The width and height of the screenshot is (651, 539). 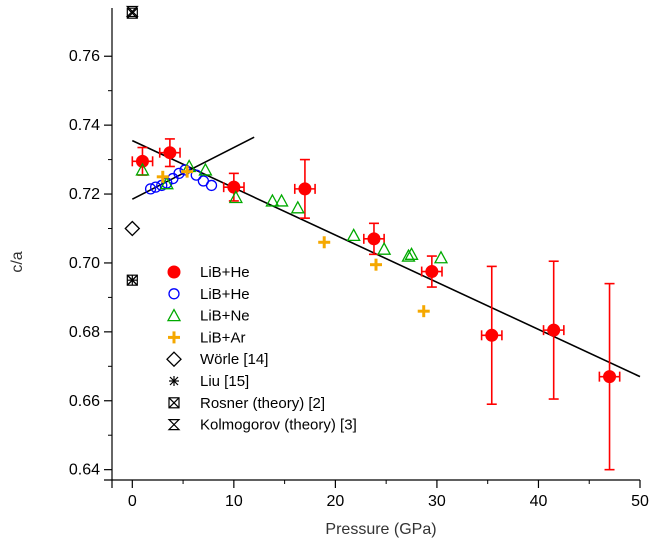 What do you see at coordinates (380, 529) in the screenshot?
I see `x-axis-title: Pressure (GPa)` at bounding box center [380, 529].